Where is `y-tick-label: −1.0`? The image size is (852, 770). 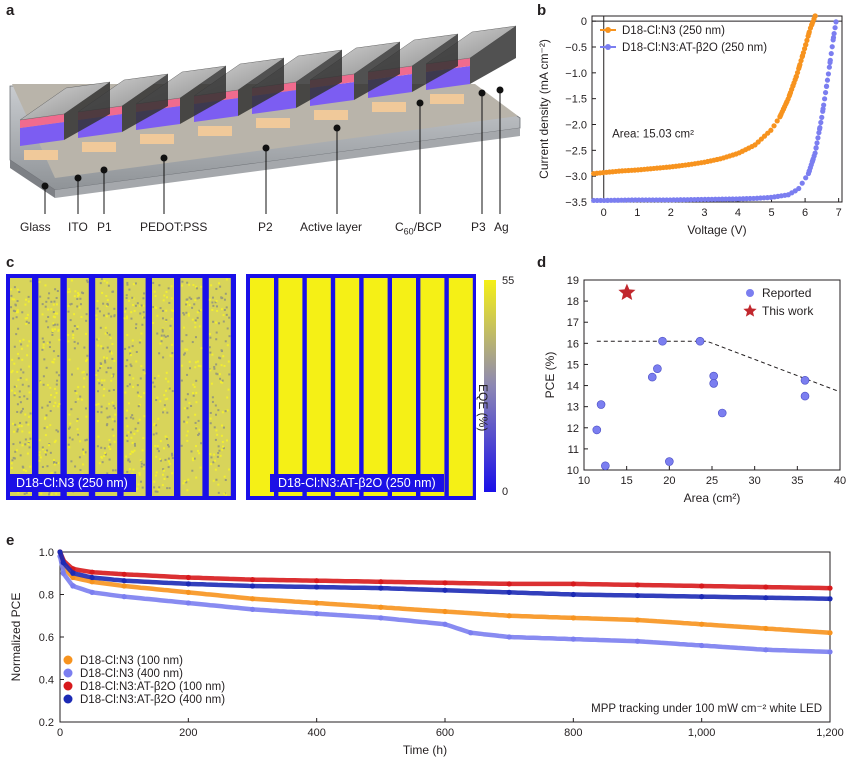
y-tick-label: −1.0 is located at coordinates (576, 74).